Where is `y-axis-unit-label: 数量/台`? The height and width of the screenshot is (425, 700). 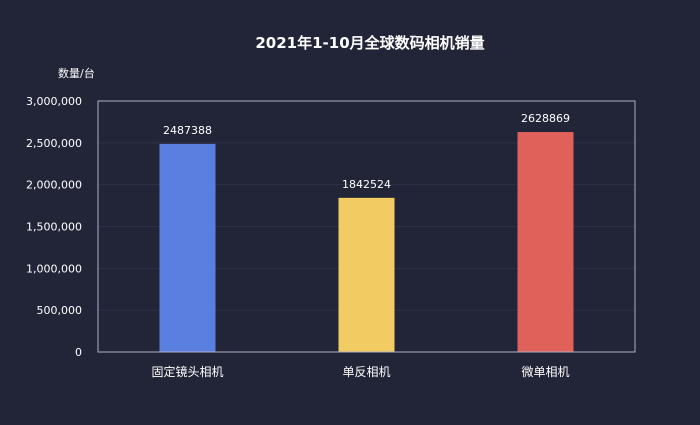
y-axis-unit-label: 数量/台 is located at coordinates (76, 73).